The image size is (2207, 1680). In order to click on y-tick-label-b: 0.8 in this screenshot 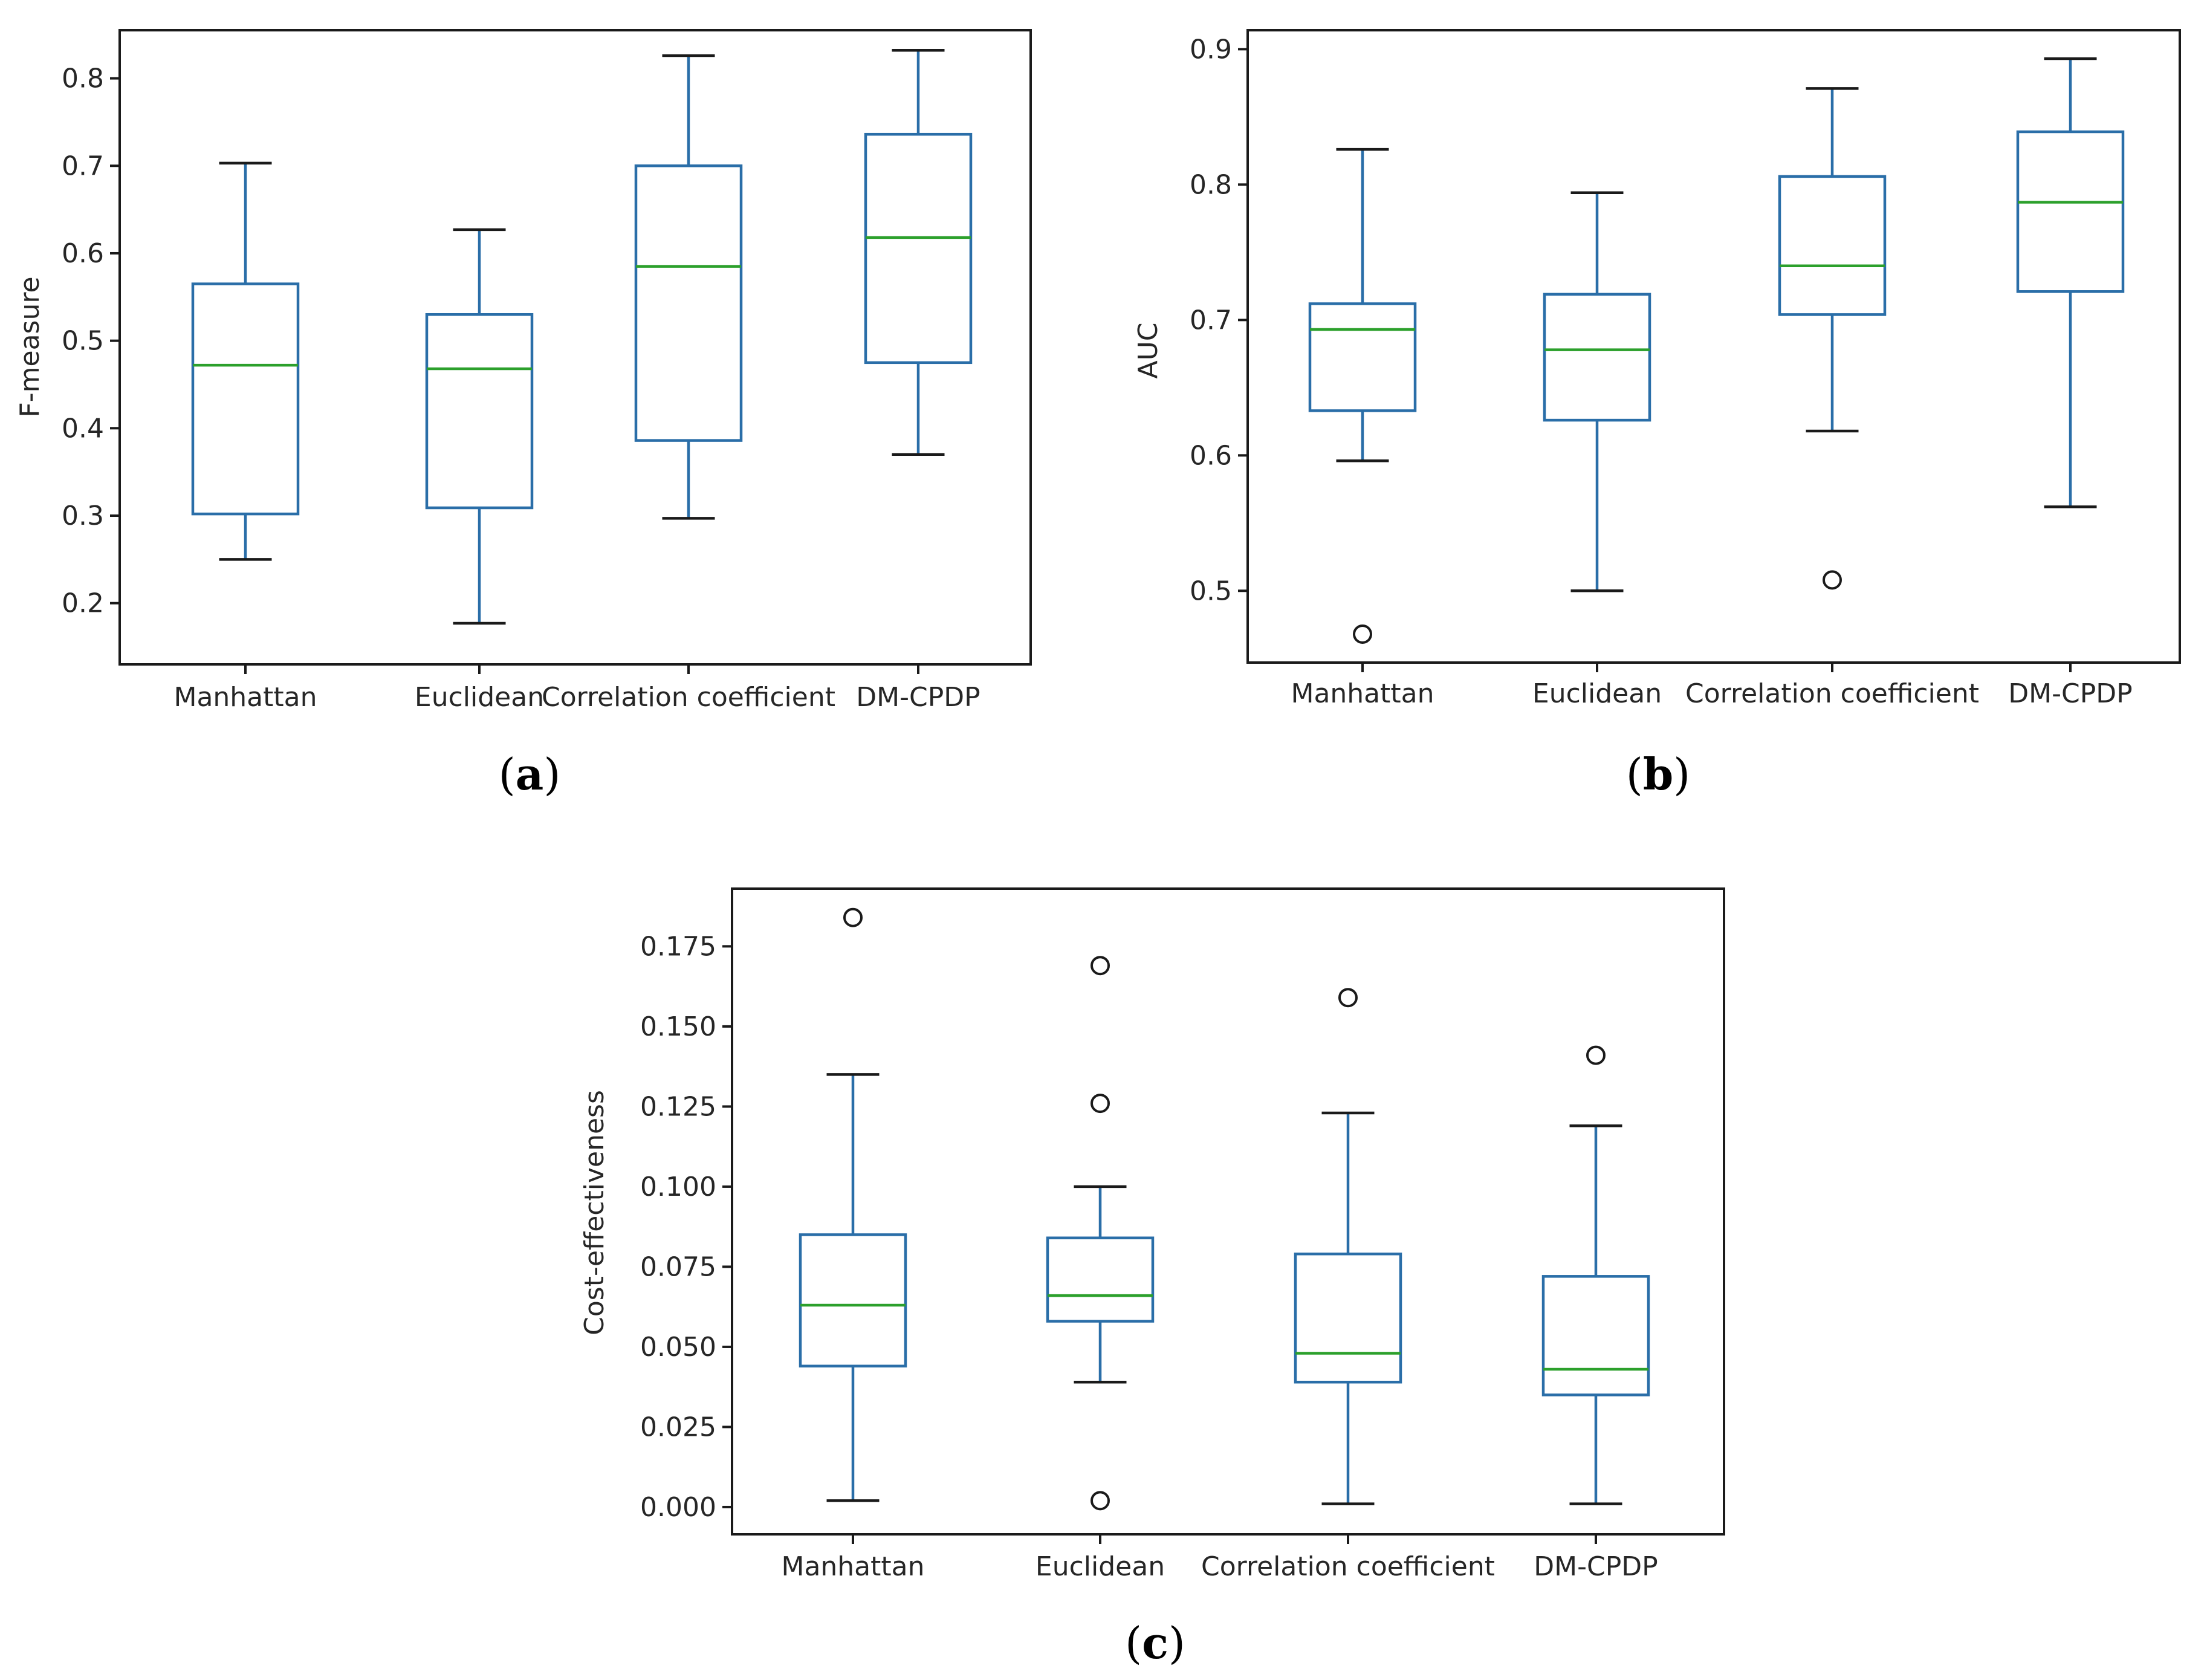, I will do `click(1211, 184)`.